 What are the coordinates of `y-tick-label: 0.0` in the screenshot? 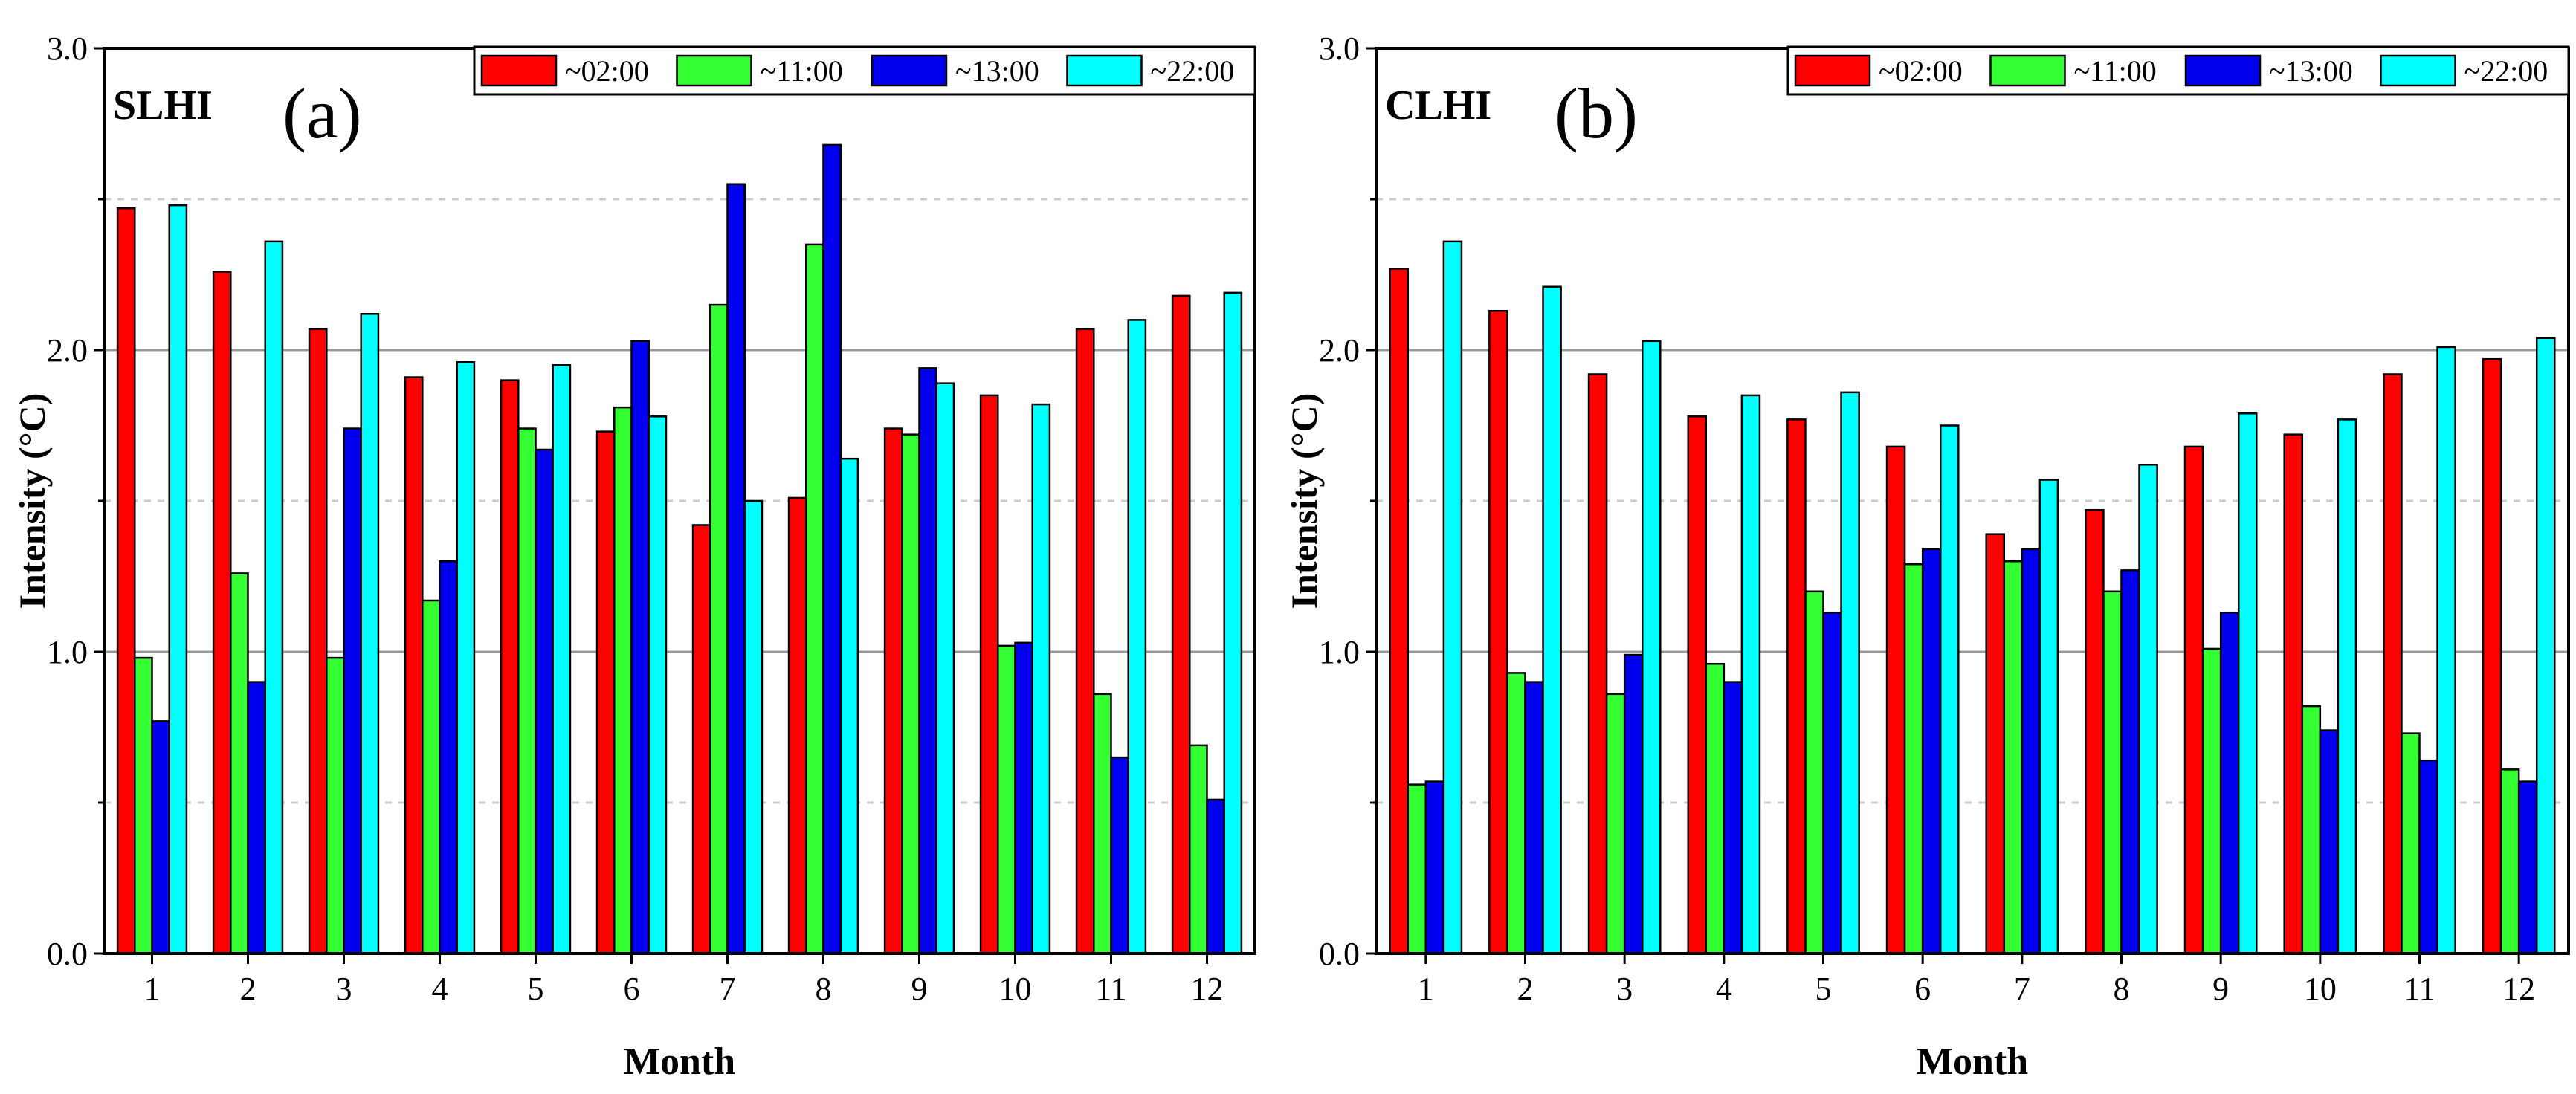 It's located at (67, 954).